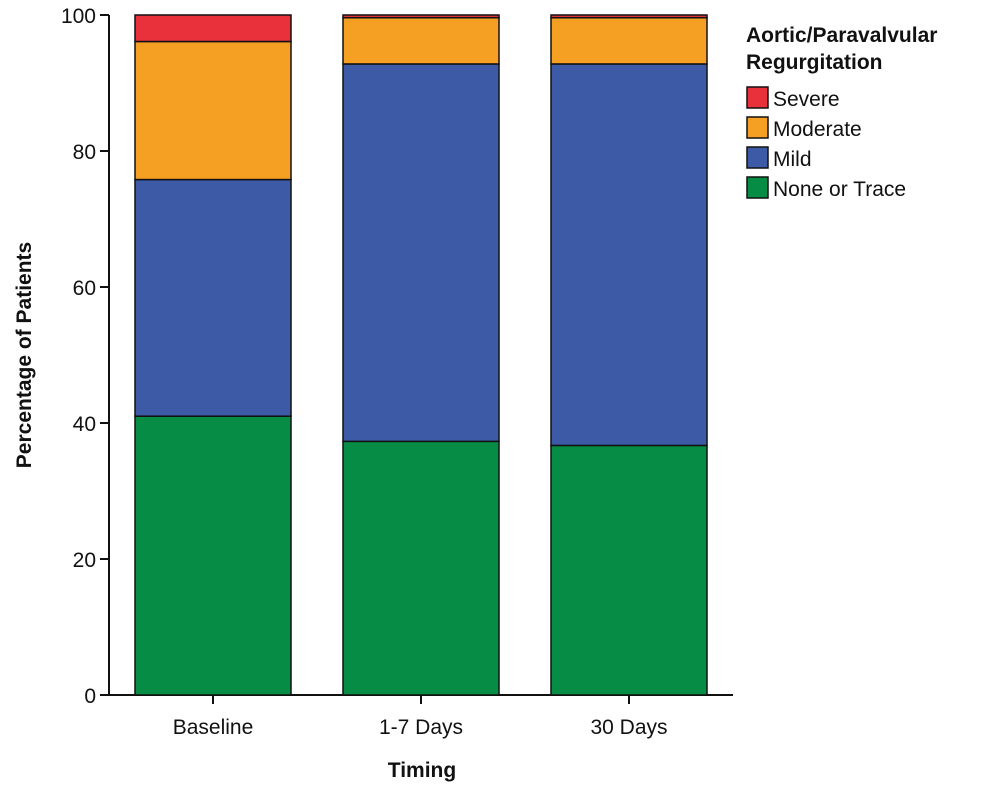 The height and width of the screenshot is (787, 982). I want to click on x-axis-title: Timing, so click(422, 770).